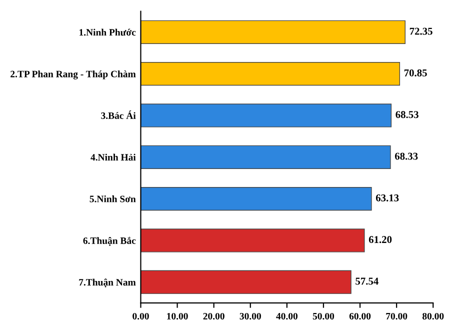  Describe the element at coordinates (380, 240) in the screenshot. I see `data-label: 61.20` at that location.